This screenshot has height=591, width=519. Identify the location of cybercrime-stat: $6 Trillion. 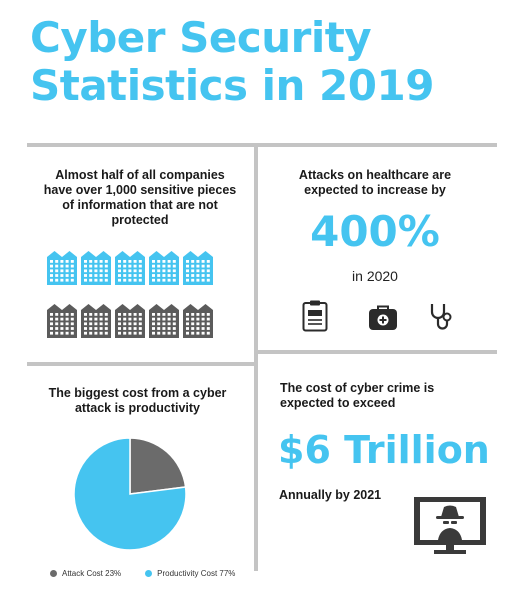
(384, 450).